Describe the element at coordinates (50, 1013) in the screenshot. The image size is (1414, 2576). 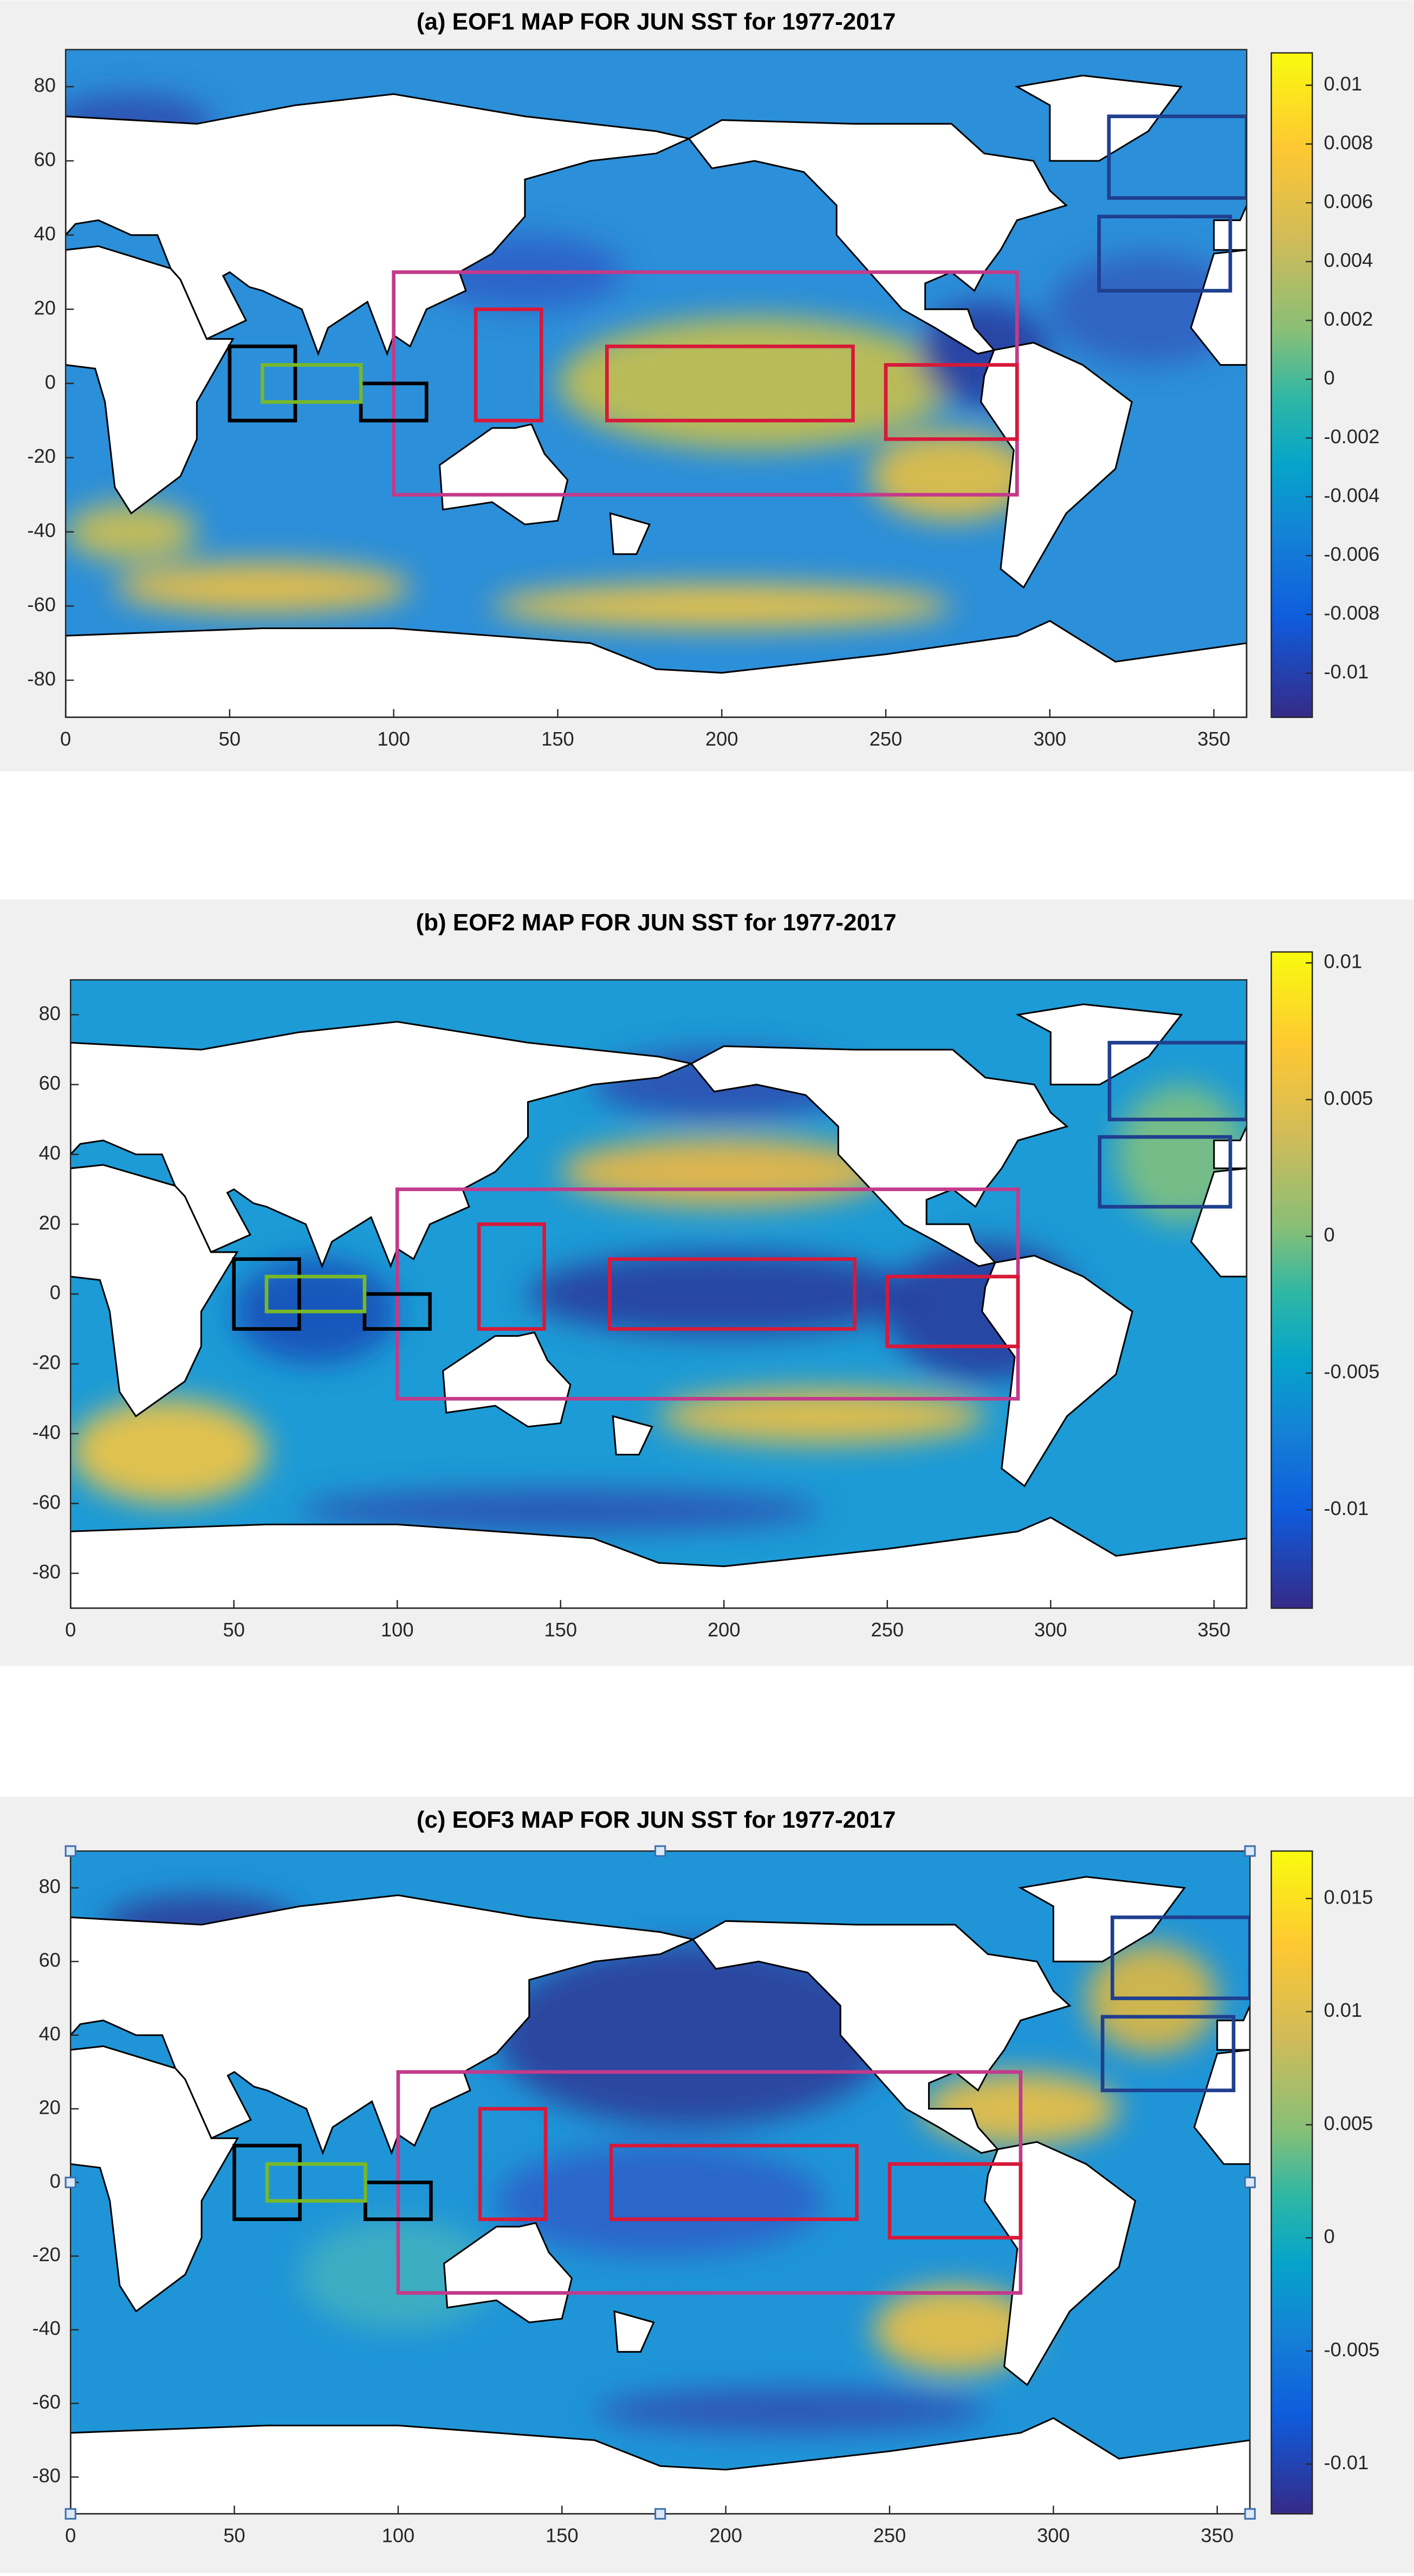
I see `y-tick-label: 80` at that location.